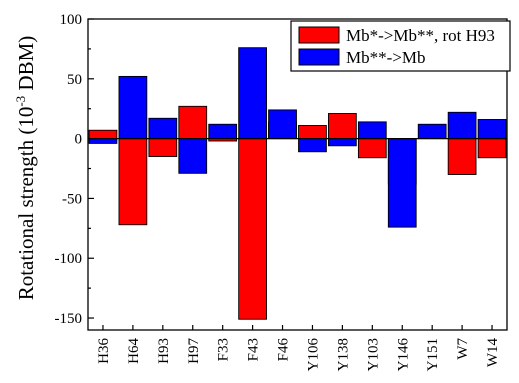 Image resolution: width=519 pixels, height=383 pixels. What do you see at coordinates (69, 259) in the screenshot?
I see `y-tick-label: -100` at bounding box center [69, 259].